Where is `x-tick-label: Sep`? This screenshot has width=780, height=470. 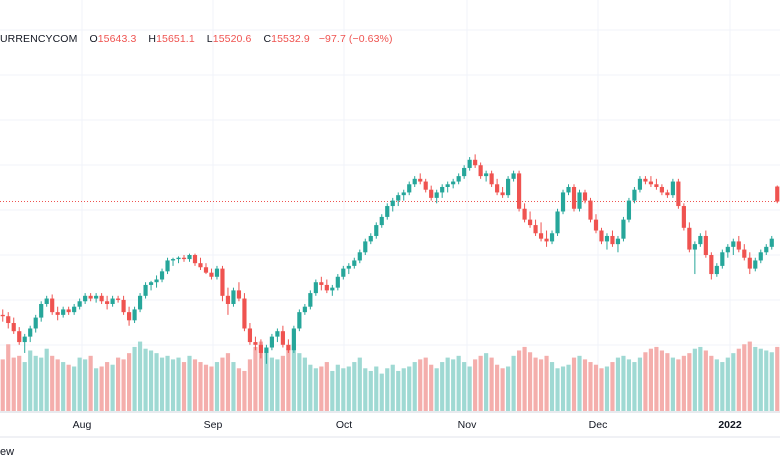
x-tick-label: Sep is located at coordinates (213, 425).